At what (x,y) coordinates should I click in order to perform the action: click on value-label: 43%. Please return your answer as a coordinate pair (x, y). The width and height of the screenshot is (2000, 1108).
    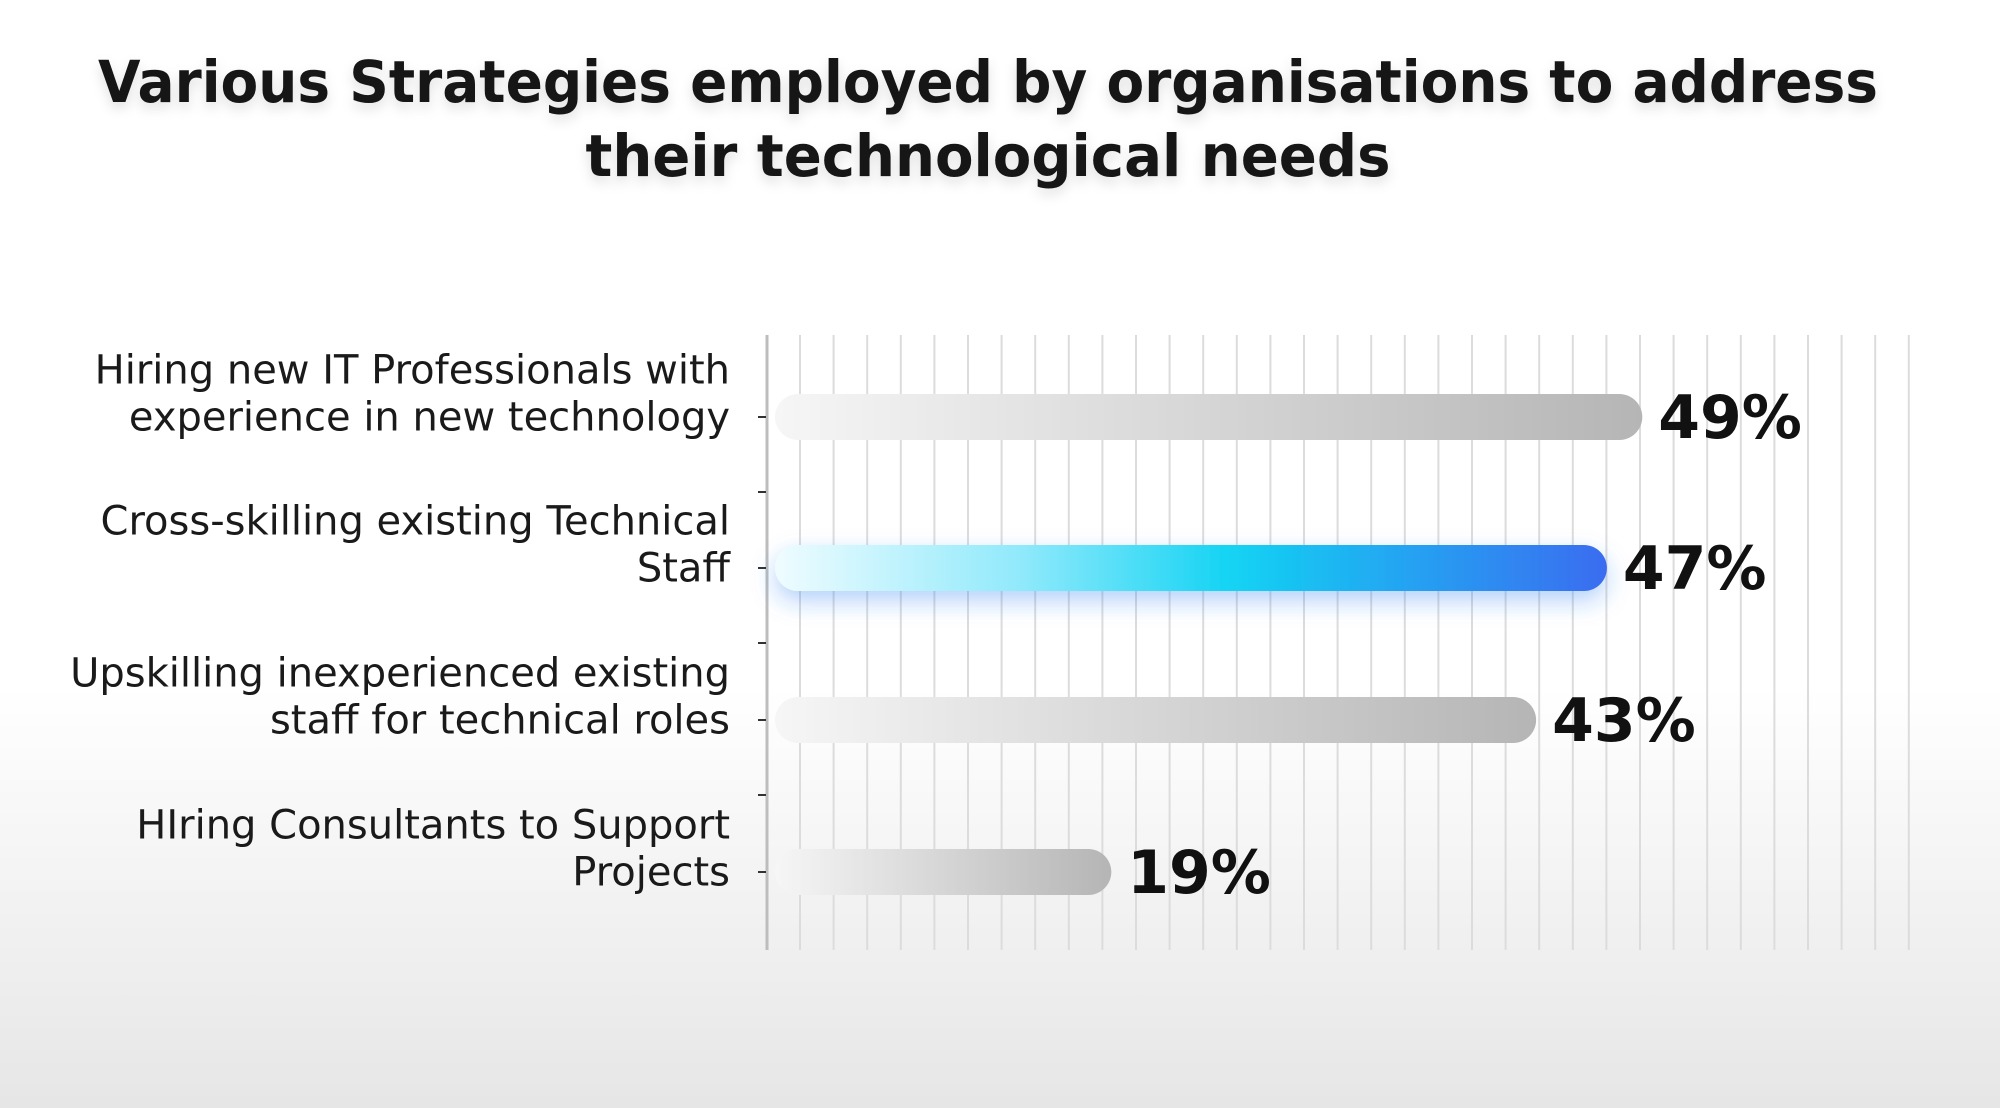
    Looking at the image, I should click on (1624, 721).